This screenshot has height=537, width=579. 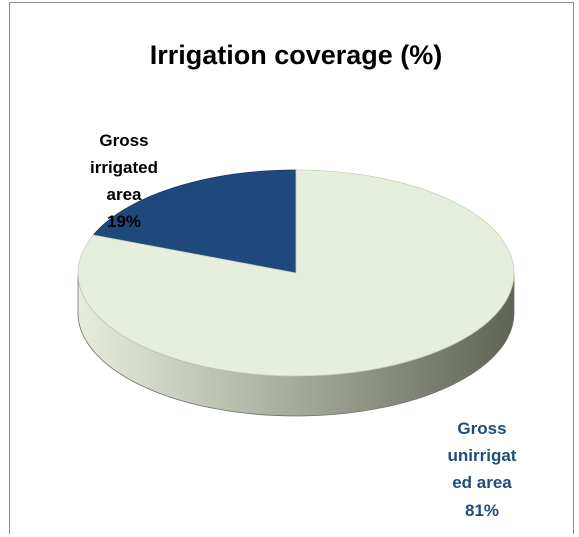 What do you see at coordinates (482, 455) in the screenshot?
I see `data-label-line: unirrigat` at bounding box center [482, 455].